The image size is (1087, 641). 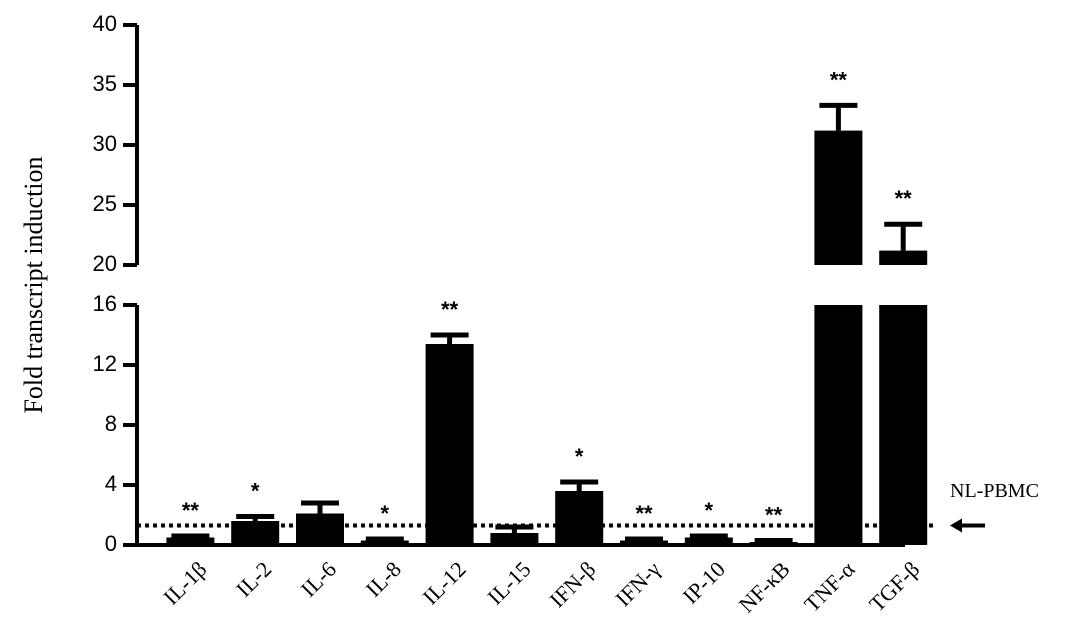 I want to click on x-tick-label: IFN-β, so click(x=572, y=584).